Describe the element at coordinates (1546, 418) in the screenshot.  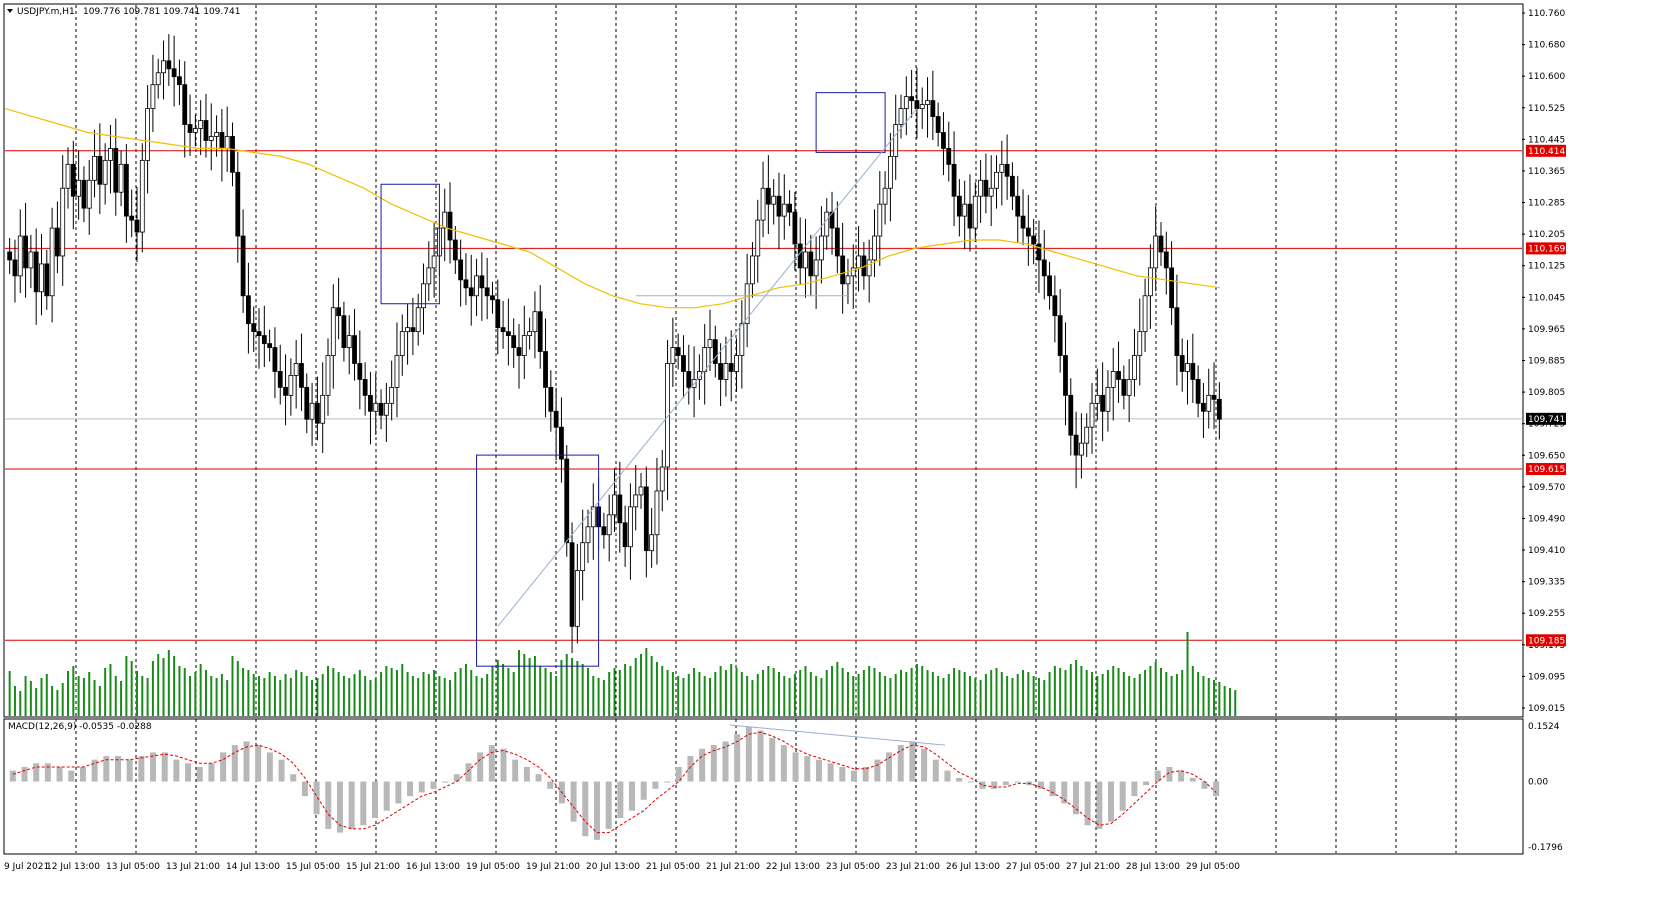
I see `current-price-tag` at that location.